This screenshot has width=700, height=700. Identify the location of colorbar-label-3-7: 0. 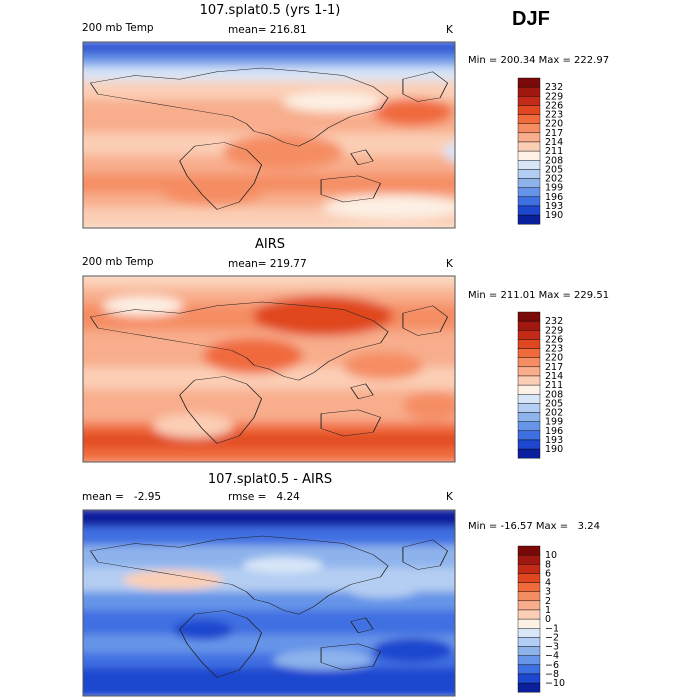
(548, 619).